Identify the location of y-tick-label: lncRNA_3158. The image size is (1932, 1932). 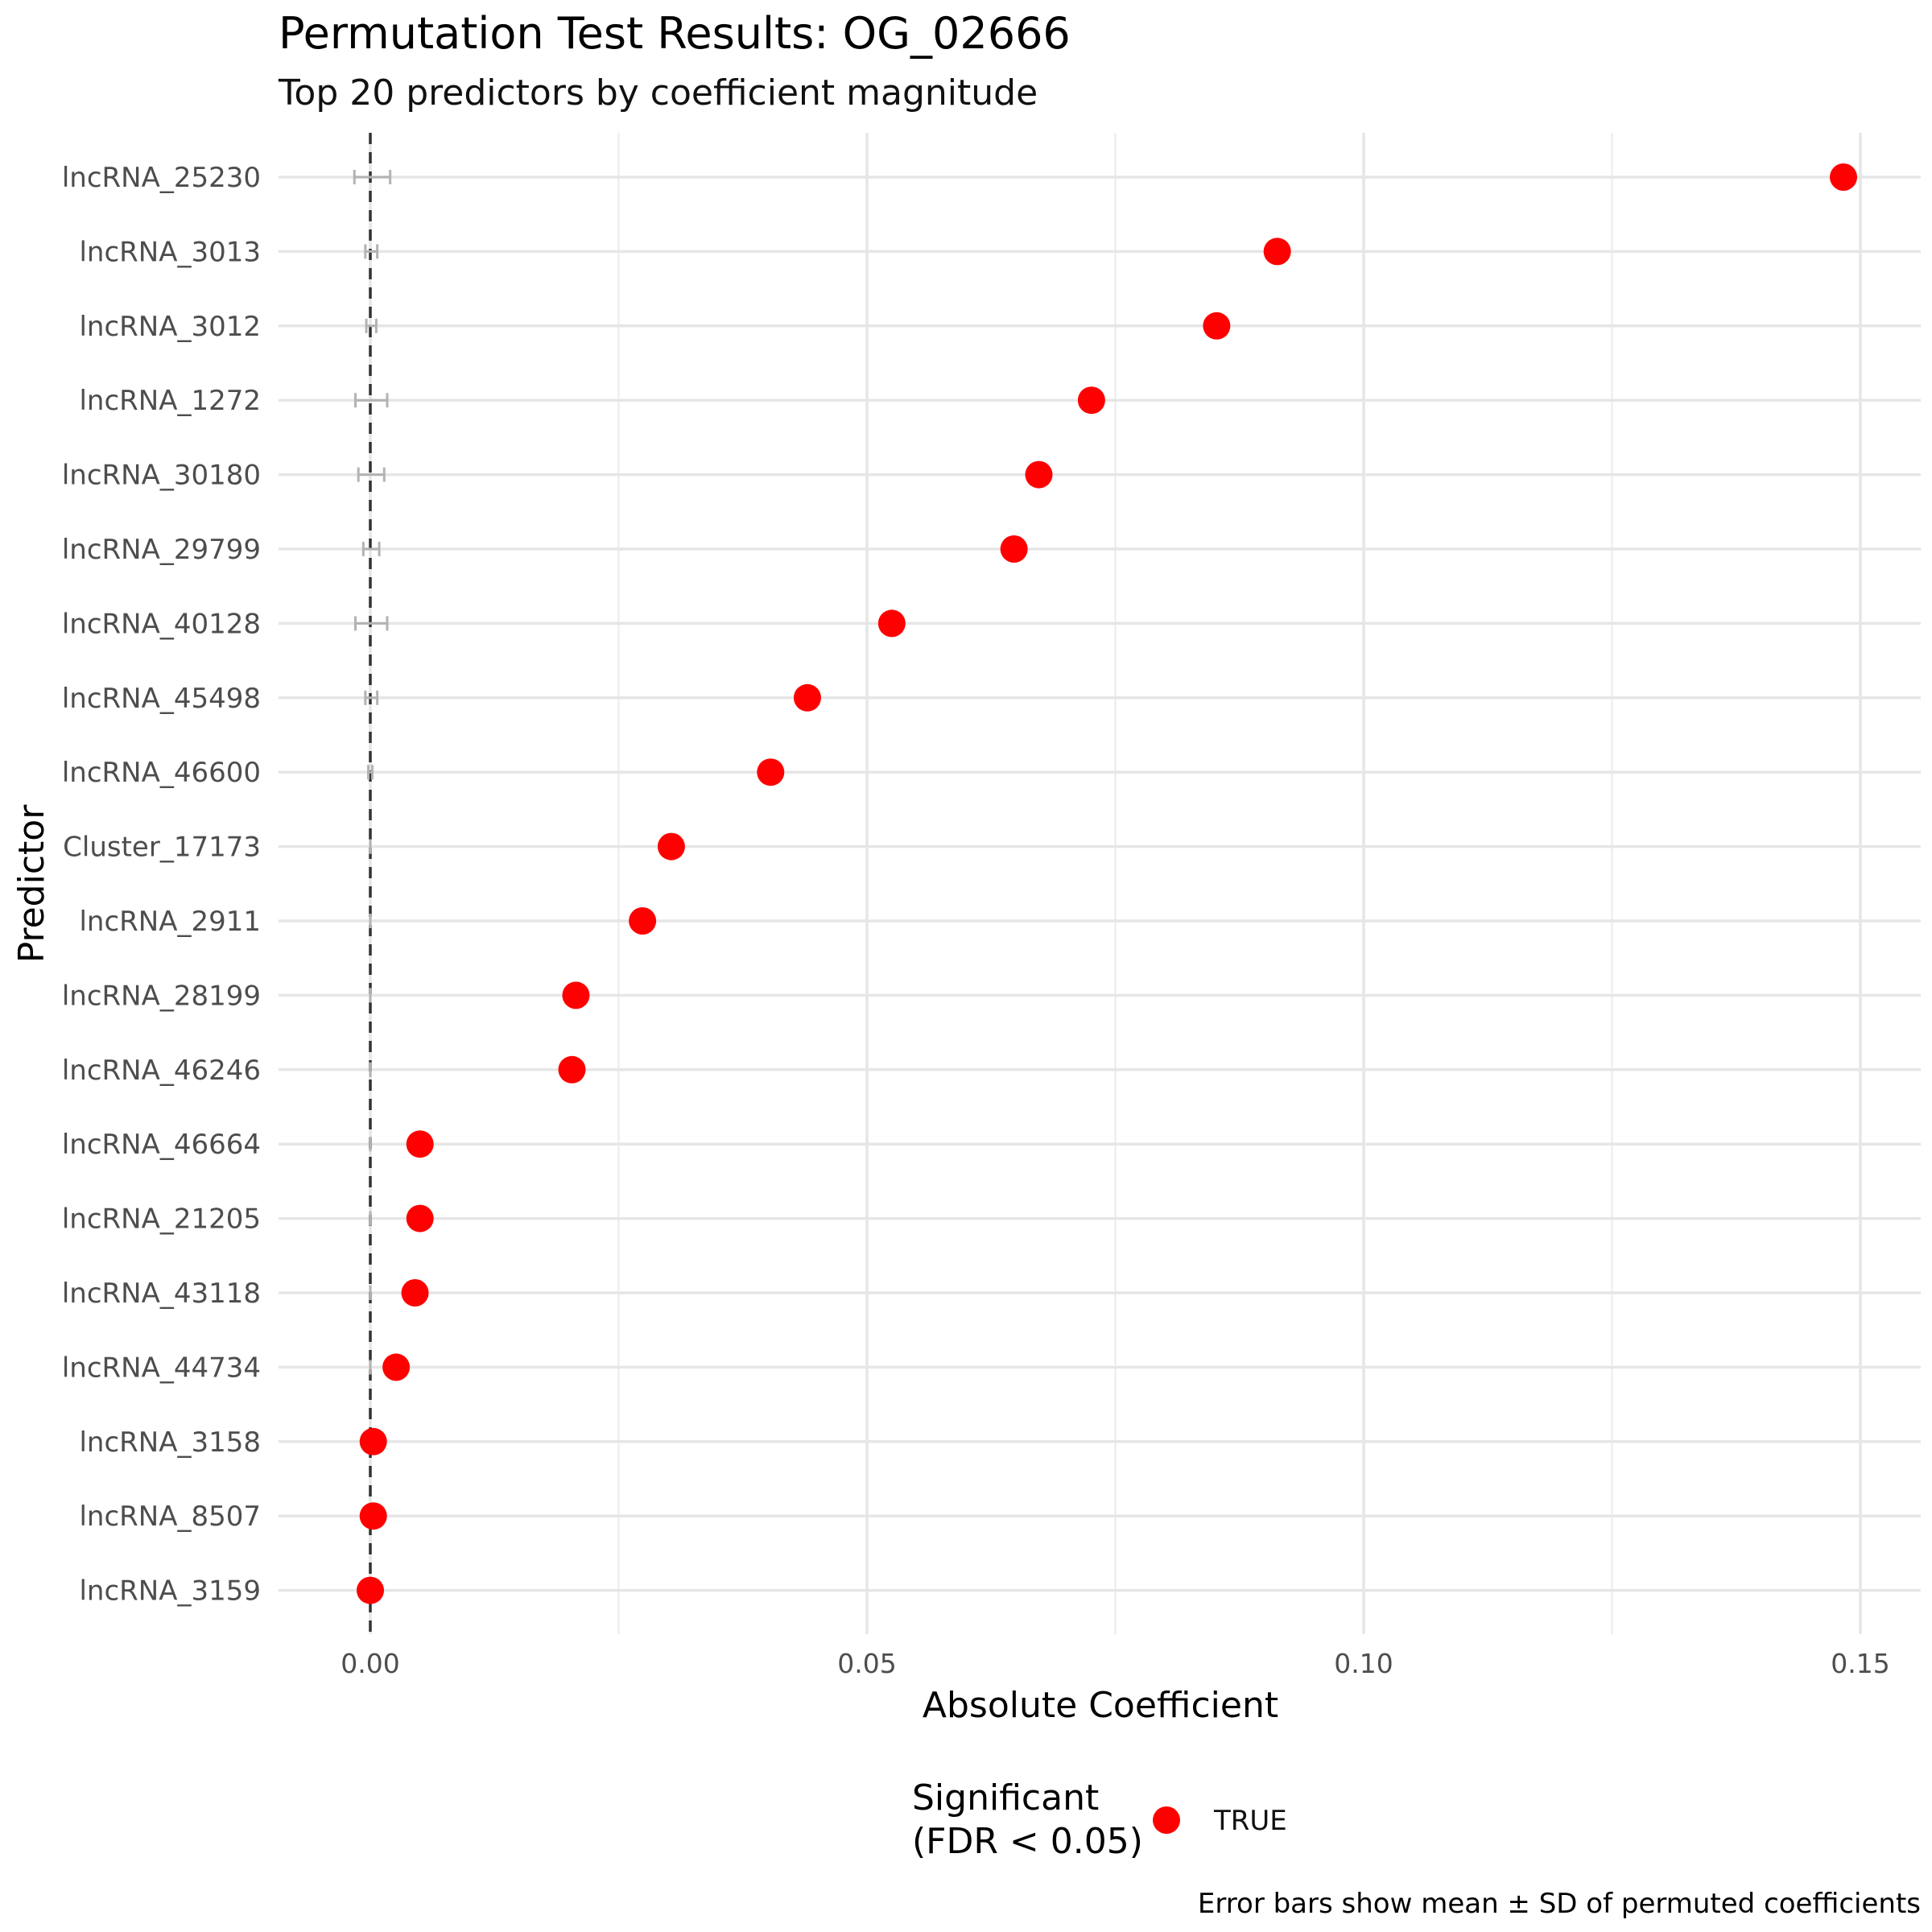
(170, 1442).